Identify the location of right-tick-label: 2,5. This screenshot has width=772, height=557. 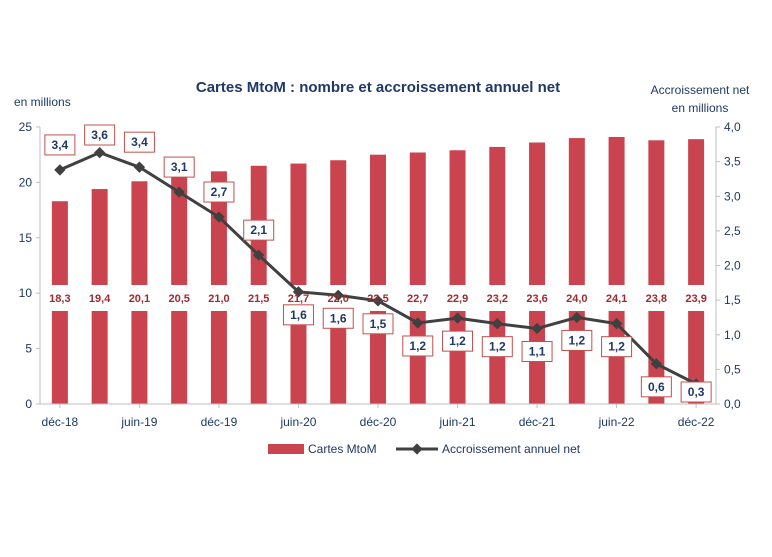
(732, 231).